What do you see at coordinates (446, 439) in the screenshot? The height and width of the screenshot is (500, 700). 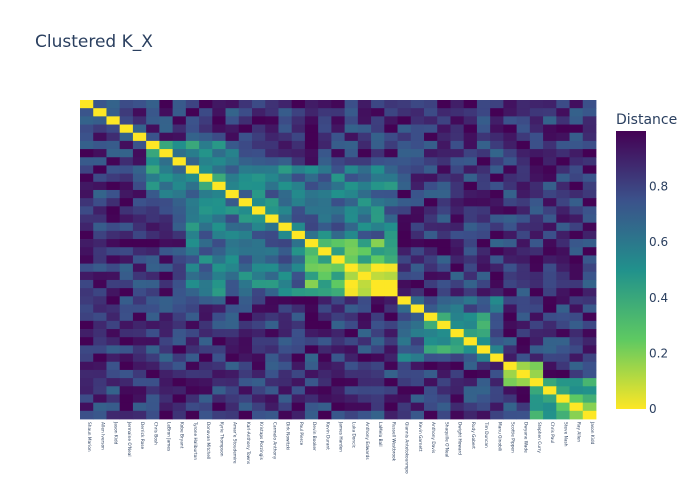 I see `x-tick-label: Shaquille O'Neal` at bounding box center [446, 439].